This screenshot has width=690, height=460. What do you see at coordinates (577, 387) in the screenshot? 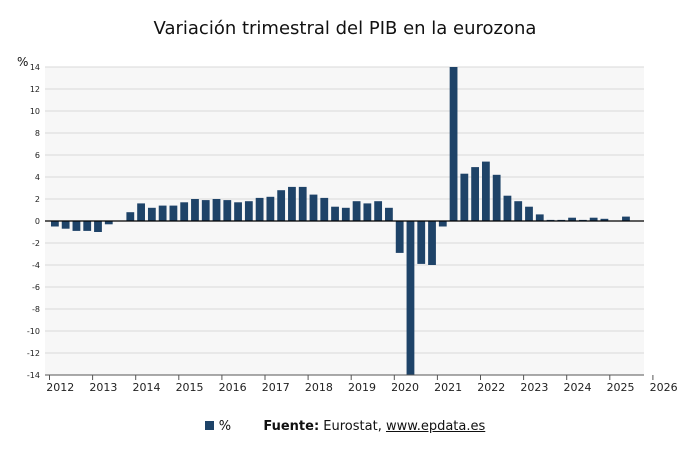
I see `x-tick-label: 2024` at bounding box center [577, 387].